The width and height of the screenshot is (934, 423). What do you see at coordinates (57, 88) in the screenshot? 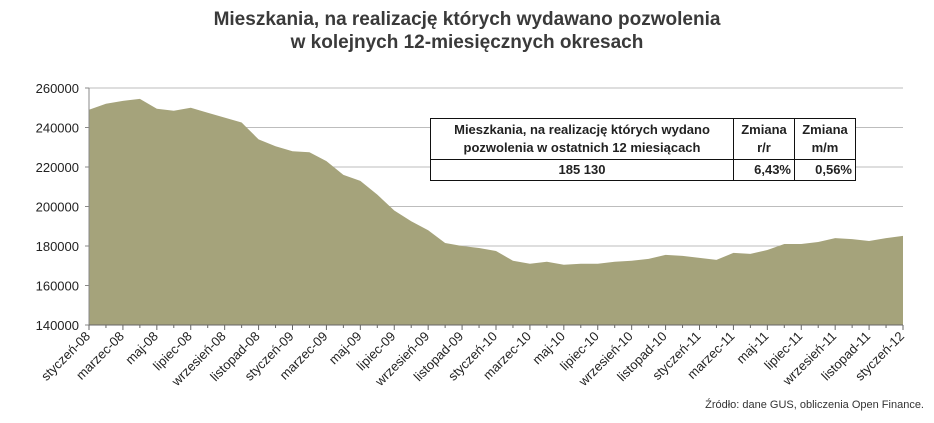
I see `y-tick-label: 260000` at bounding box center [57, 88].